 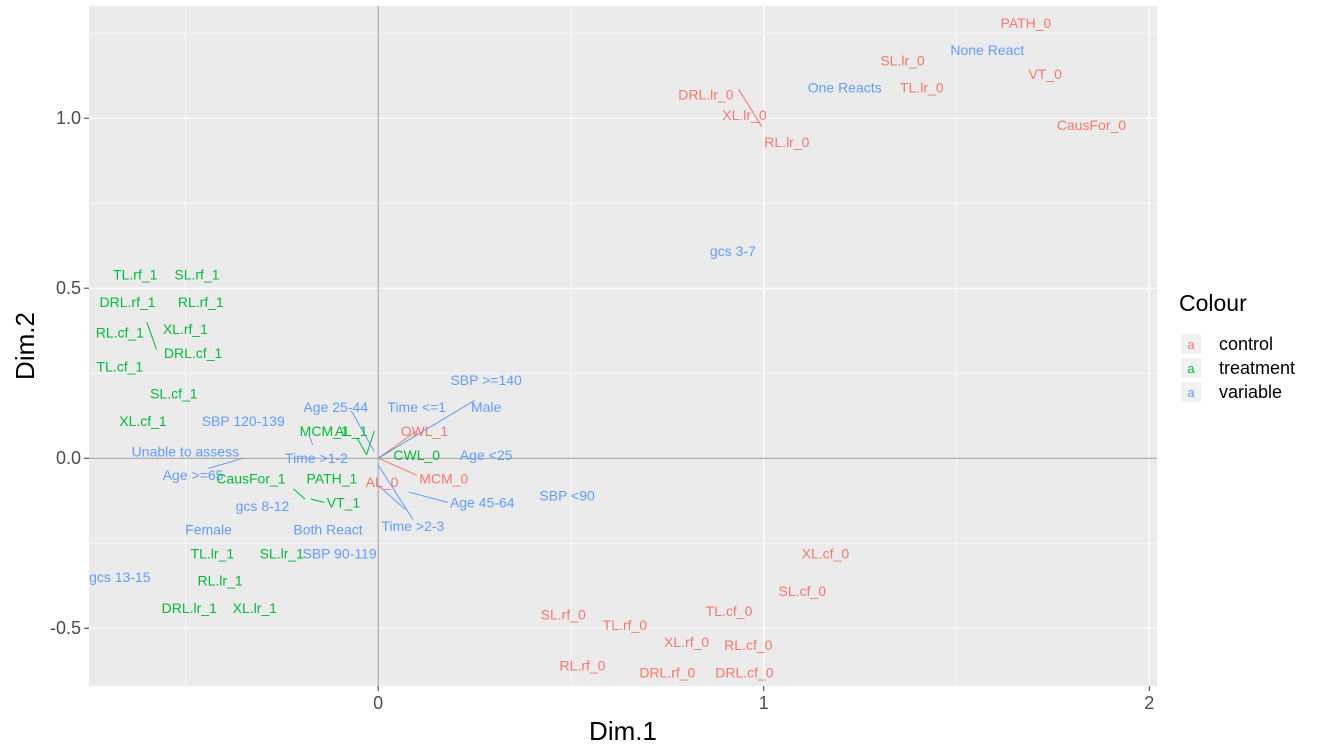 What do you see at coordinates (786, 142) in the screenshot?
I see `point-label-control: RL.lr_0` at bounding box center [786, 142].